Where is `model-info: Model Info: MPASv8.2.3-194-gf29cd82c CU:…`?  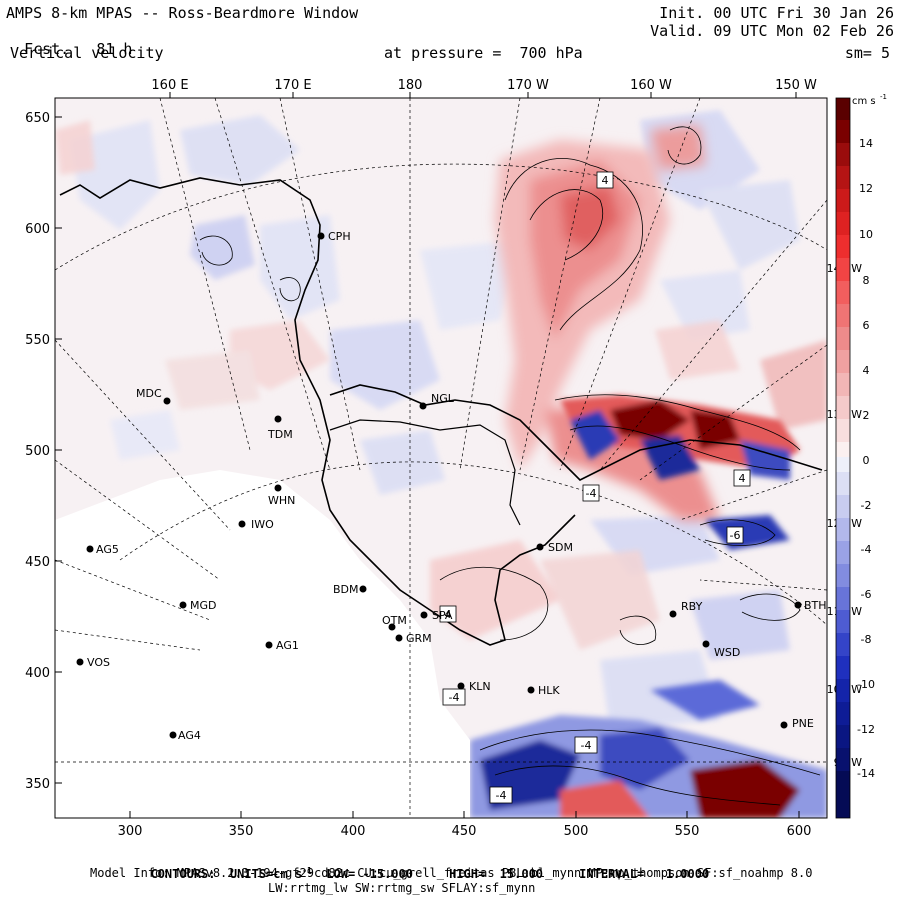 model-info: Model Info: MPASv8.2.3-194-gf29cd82c CU:… is located at coordinates (451, 873).